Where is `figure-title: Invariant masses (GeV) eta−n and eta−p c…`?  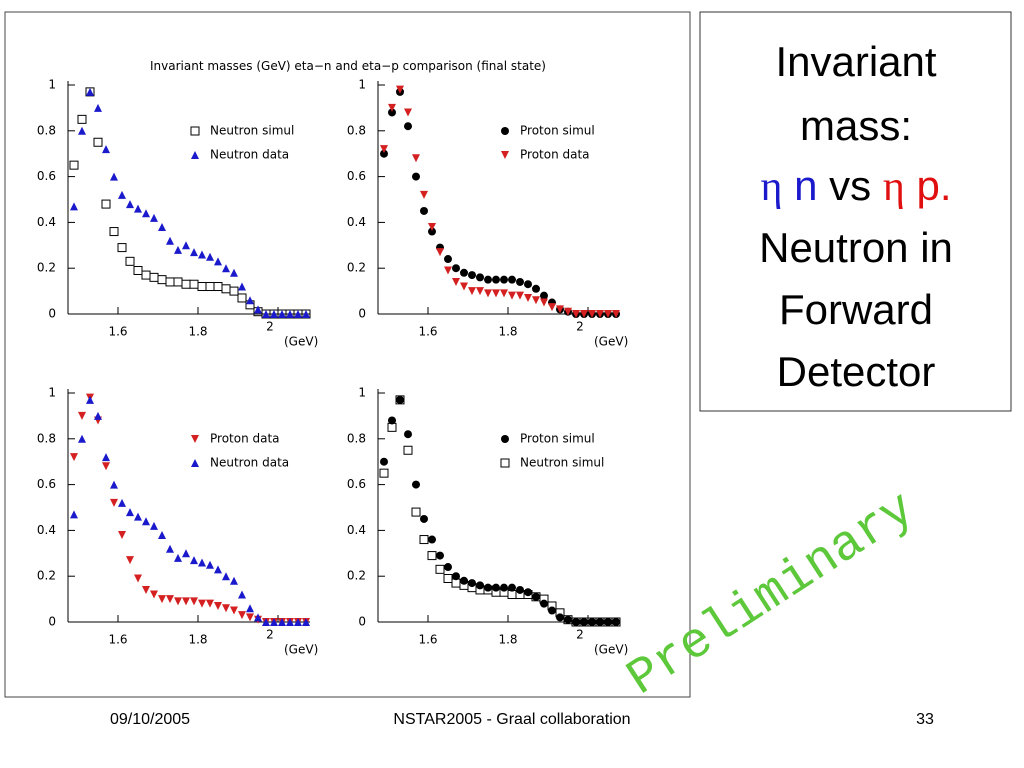
figure-title: Invariant masses (GeV) eta−n and eta−p c… is located at coordinates (348, 66).